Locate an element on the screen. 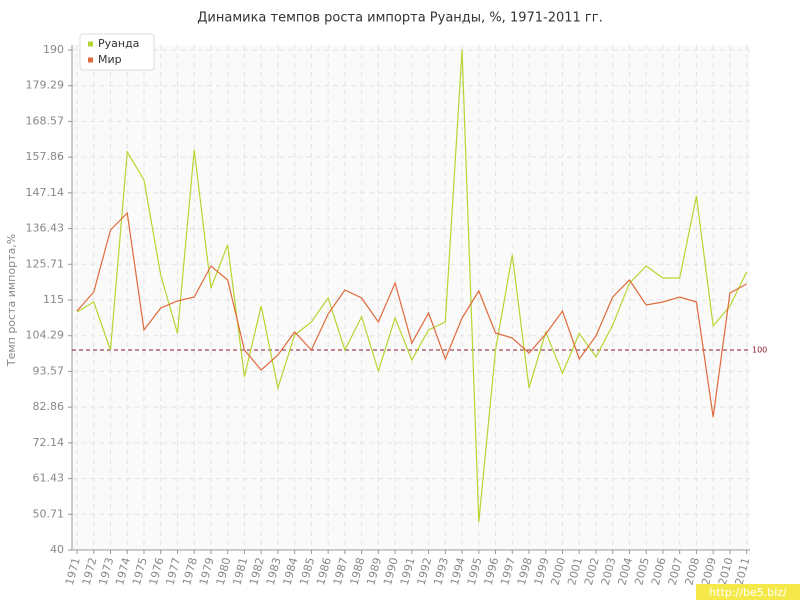 The height and width of the screenshot is (604, 800). y-tick-label: 40 is located at coordinates (57, 549).